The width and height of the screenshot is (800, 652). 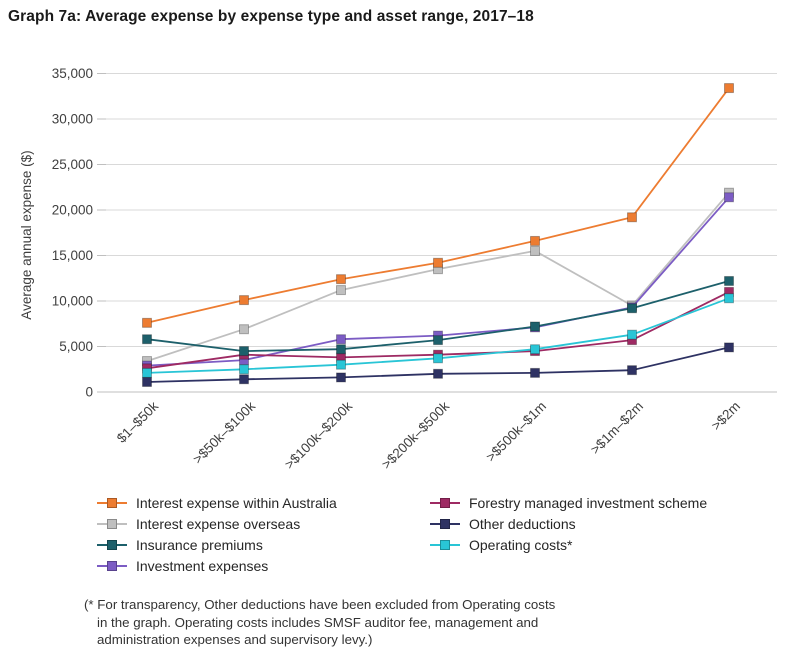 What do you see at coordinates (72, 301) in the screenshot?
I see `y-tick-label: 10,000` at bounding box center [72, 301].